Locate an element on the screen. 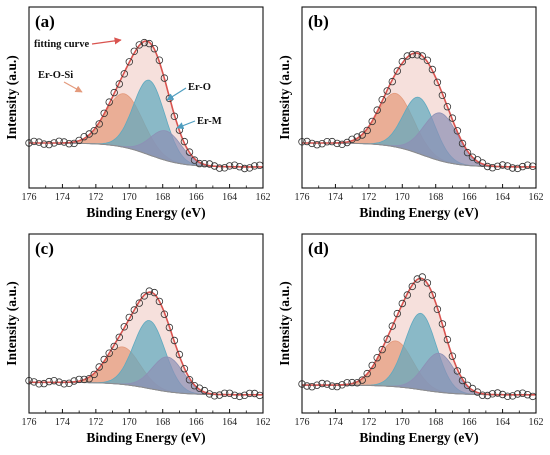  annotation-er-o-si: Er-O-Si is located at coordinates (55, 75).